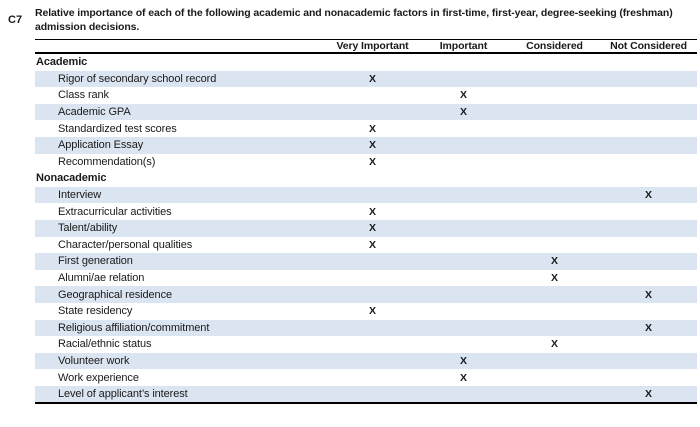 The image size is (700, 427). What do you see at coordinates (366, 261) in the screenshot?
I see `factor-row: First generation X` at bounding box center [366, 261].